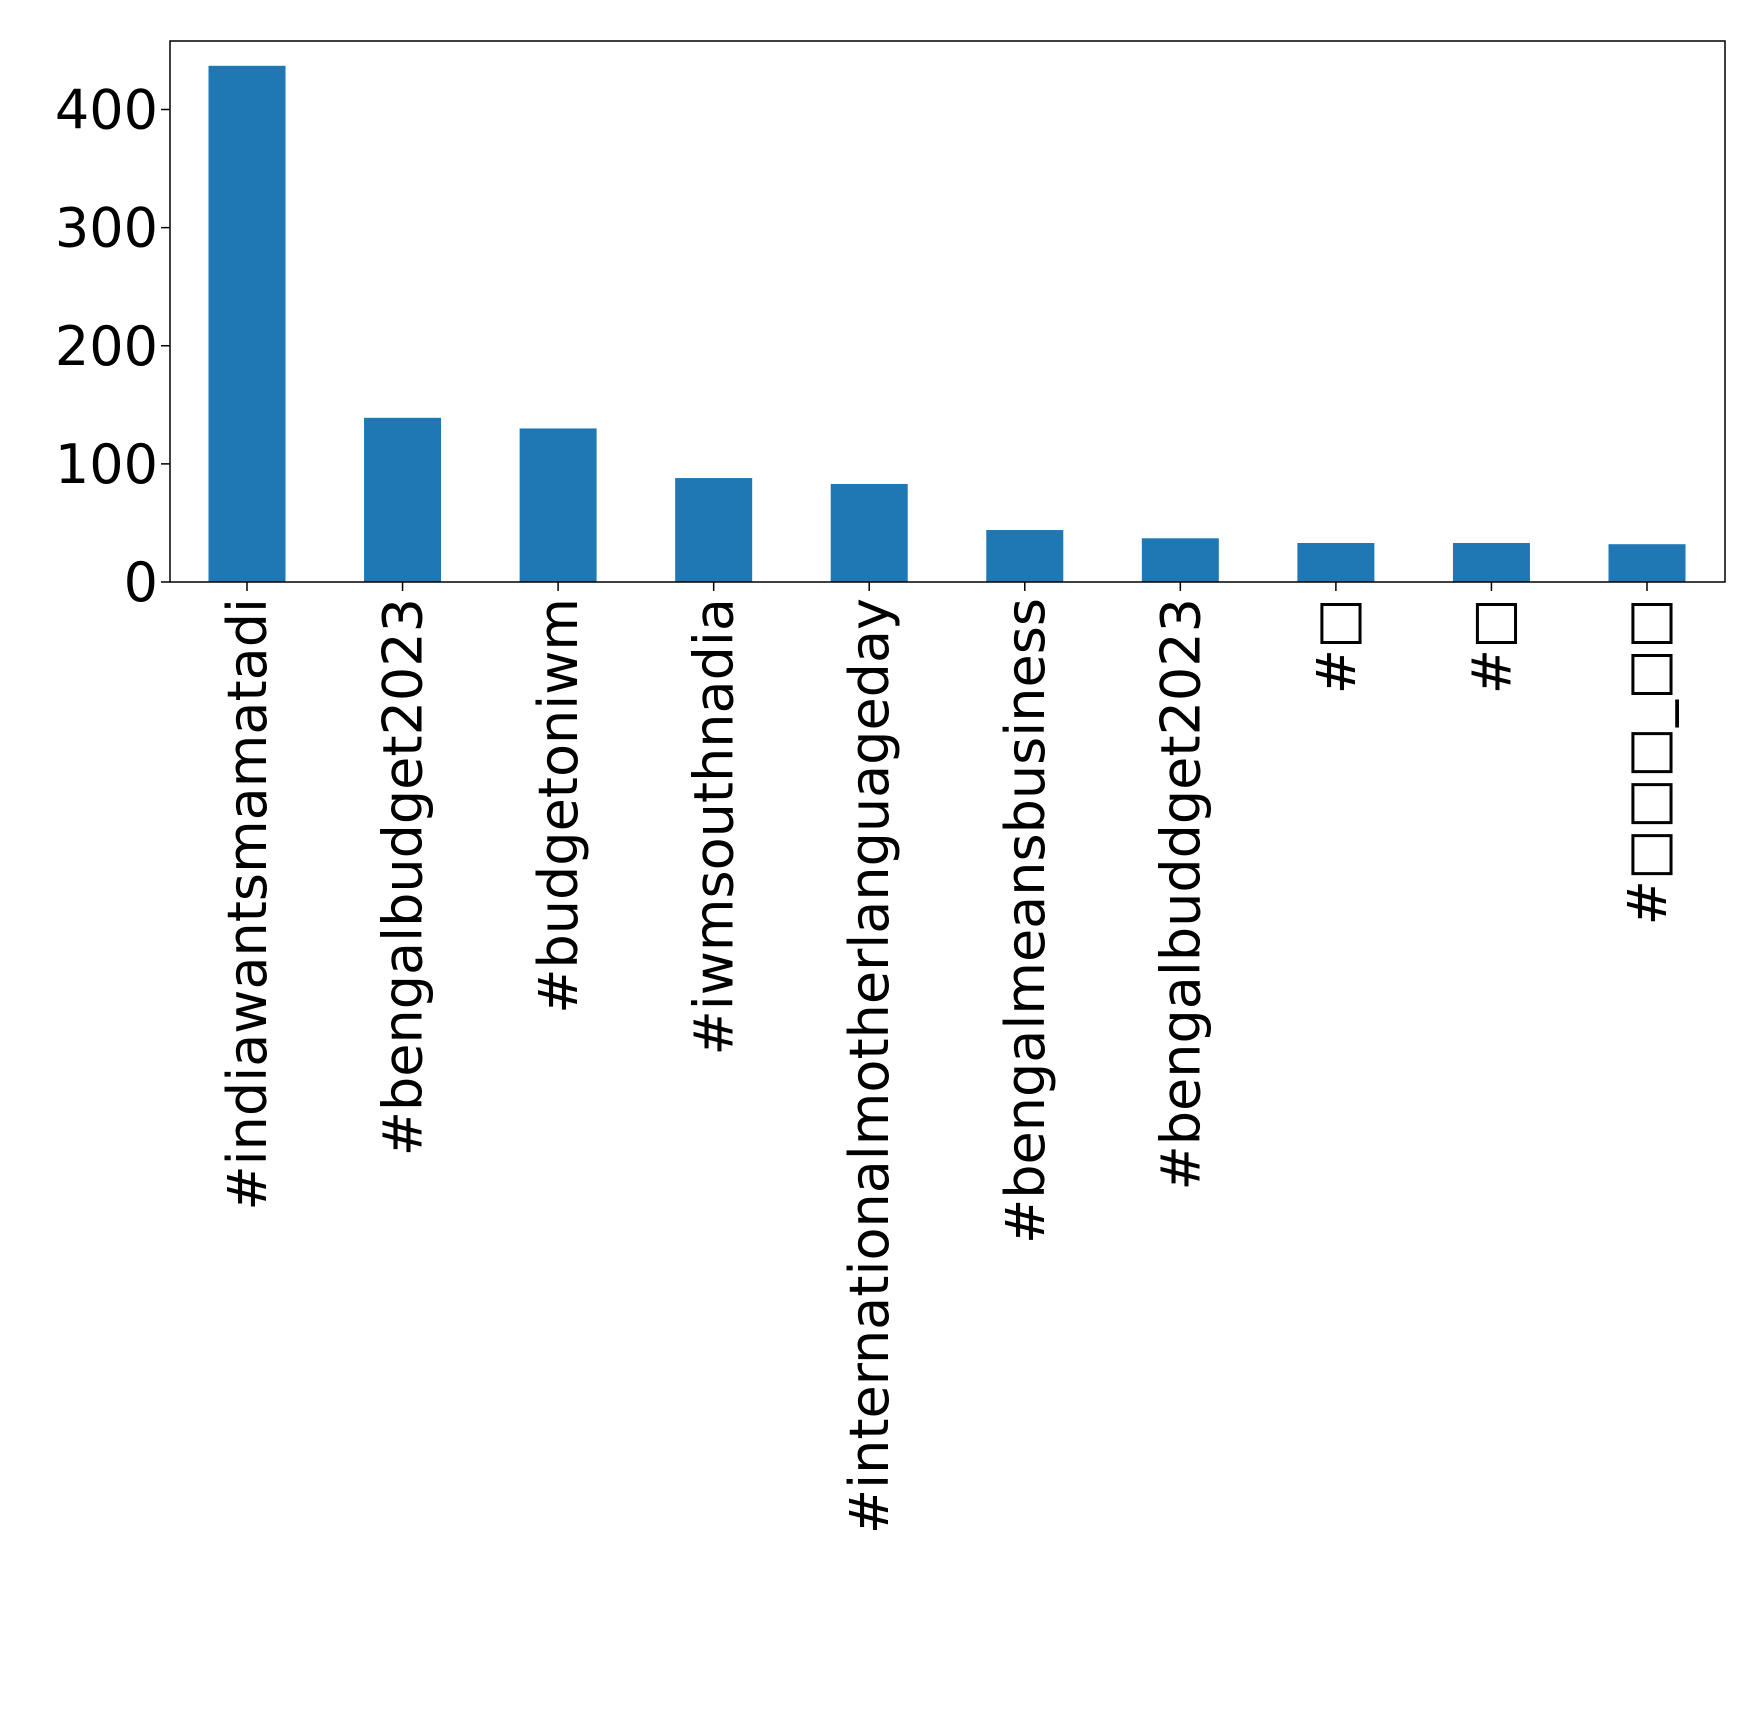 The image size is (1759, 1716). What do you see at coordinates (1025, 921) in the screenshot?
I see `x-tick-label: #bengalmeansbusiness` at bounding box center [1025, 921].